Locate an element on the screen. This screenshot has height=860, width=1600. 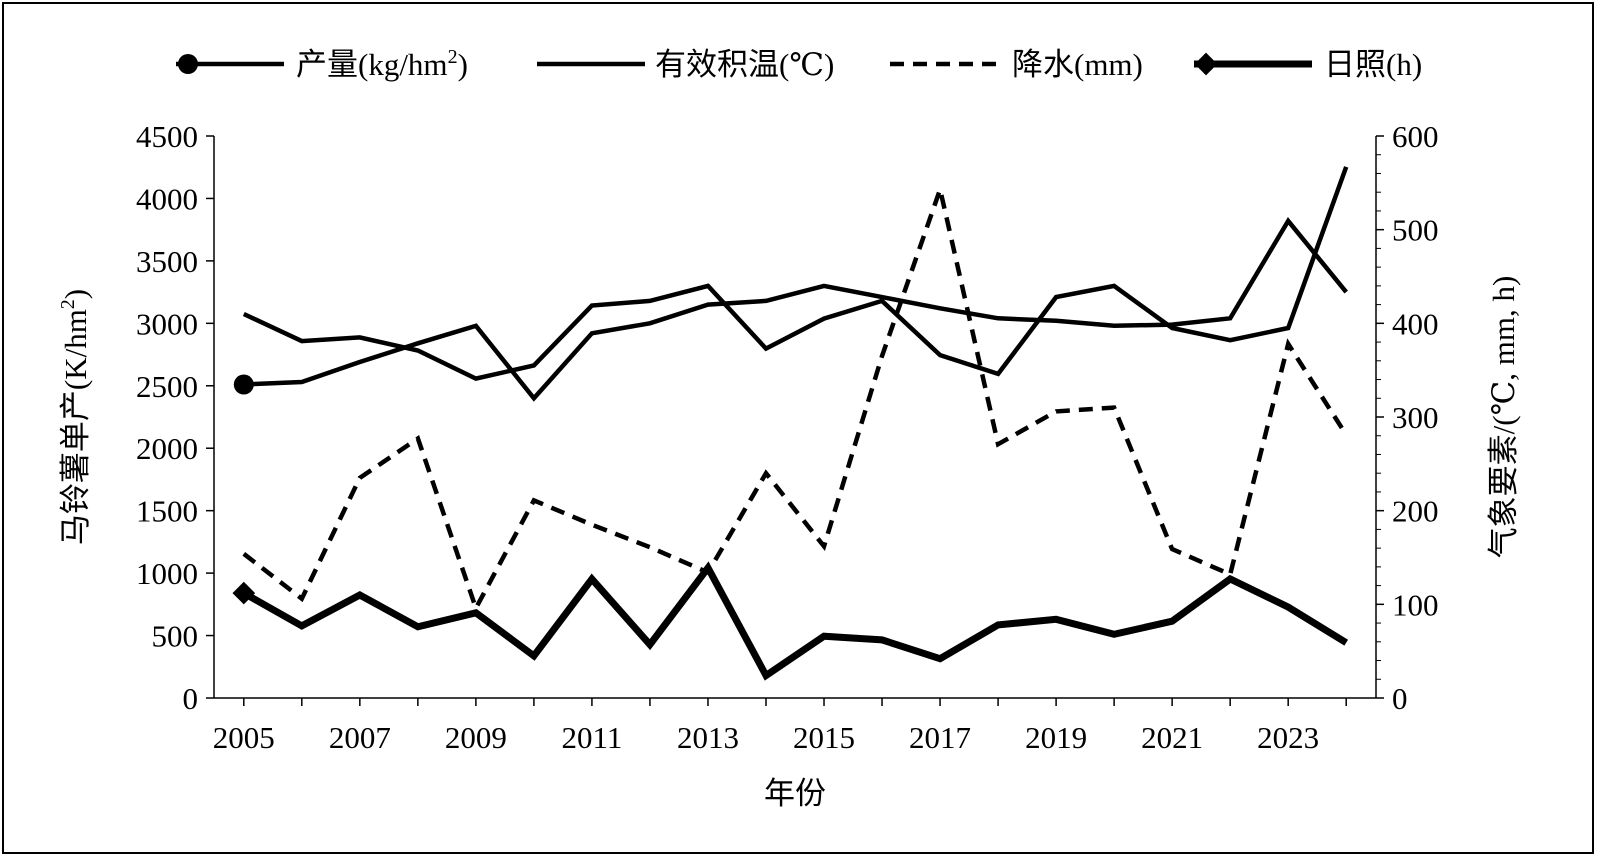
left-y-title-base: 马铃薯单产(K/hm is located at coordinates (75, 427).